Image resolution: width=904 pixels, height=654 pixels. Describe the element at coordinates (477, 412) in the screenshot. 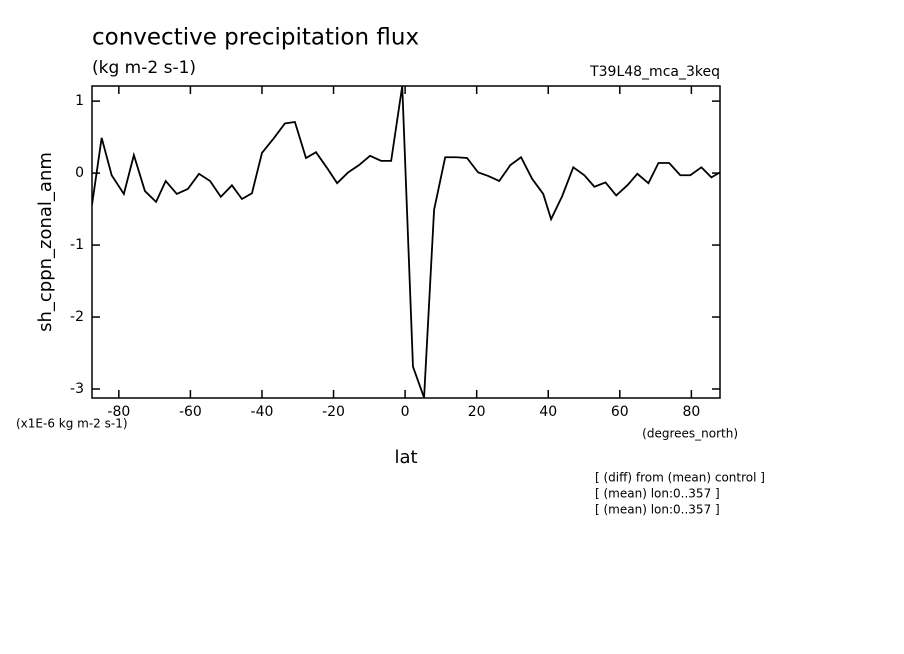

I see `x-tick-label: 20` at that location.